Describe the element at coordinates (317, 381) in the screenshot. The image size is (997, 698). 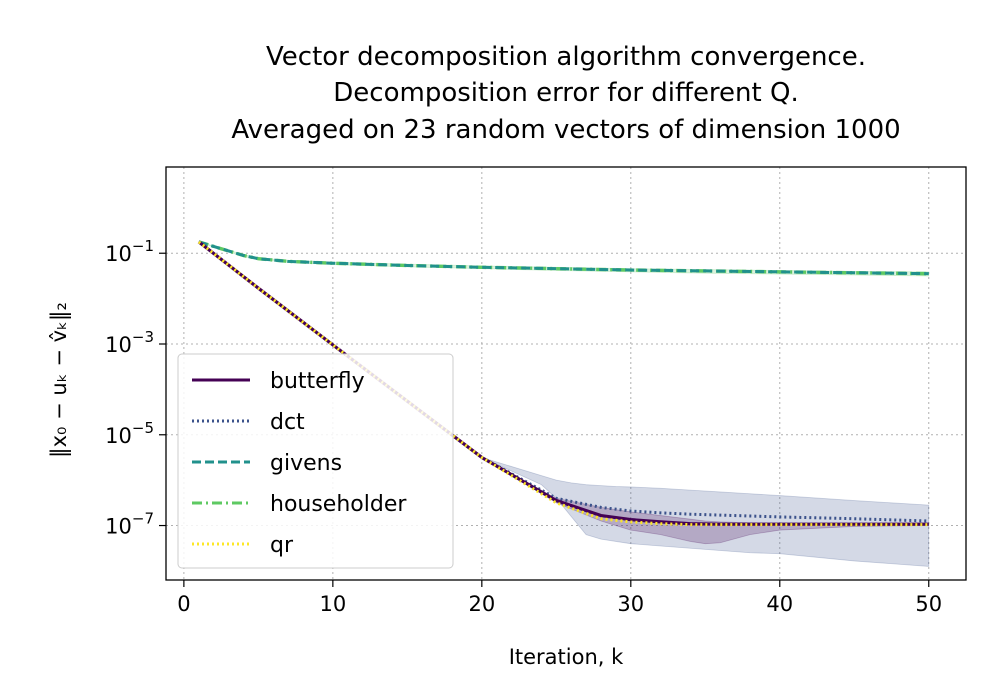
I see `legend-label-butterfly: butterfly` at that location.